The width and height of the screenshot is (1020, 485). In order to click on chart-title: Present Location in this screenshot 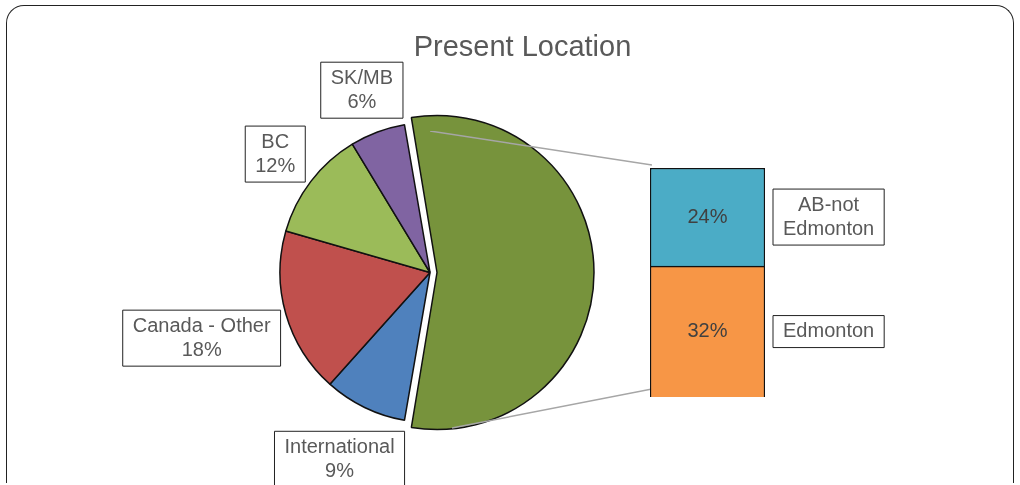, I will do `click(522, 46)`.